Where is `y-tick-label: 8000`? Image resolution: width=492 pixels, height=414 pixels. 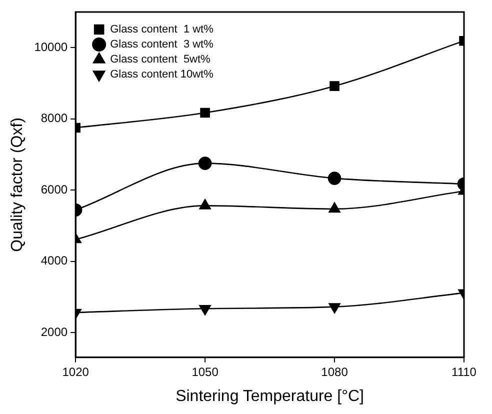 y-tick-label: 8000 is located at coordinates (54, 118).